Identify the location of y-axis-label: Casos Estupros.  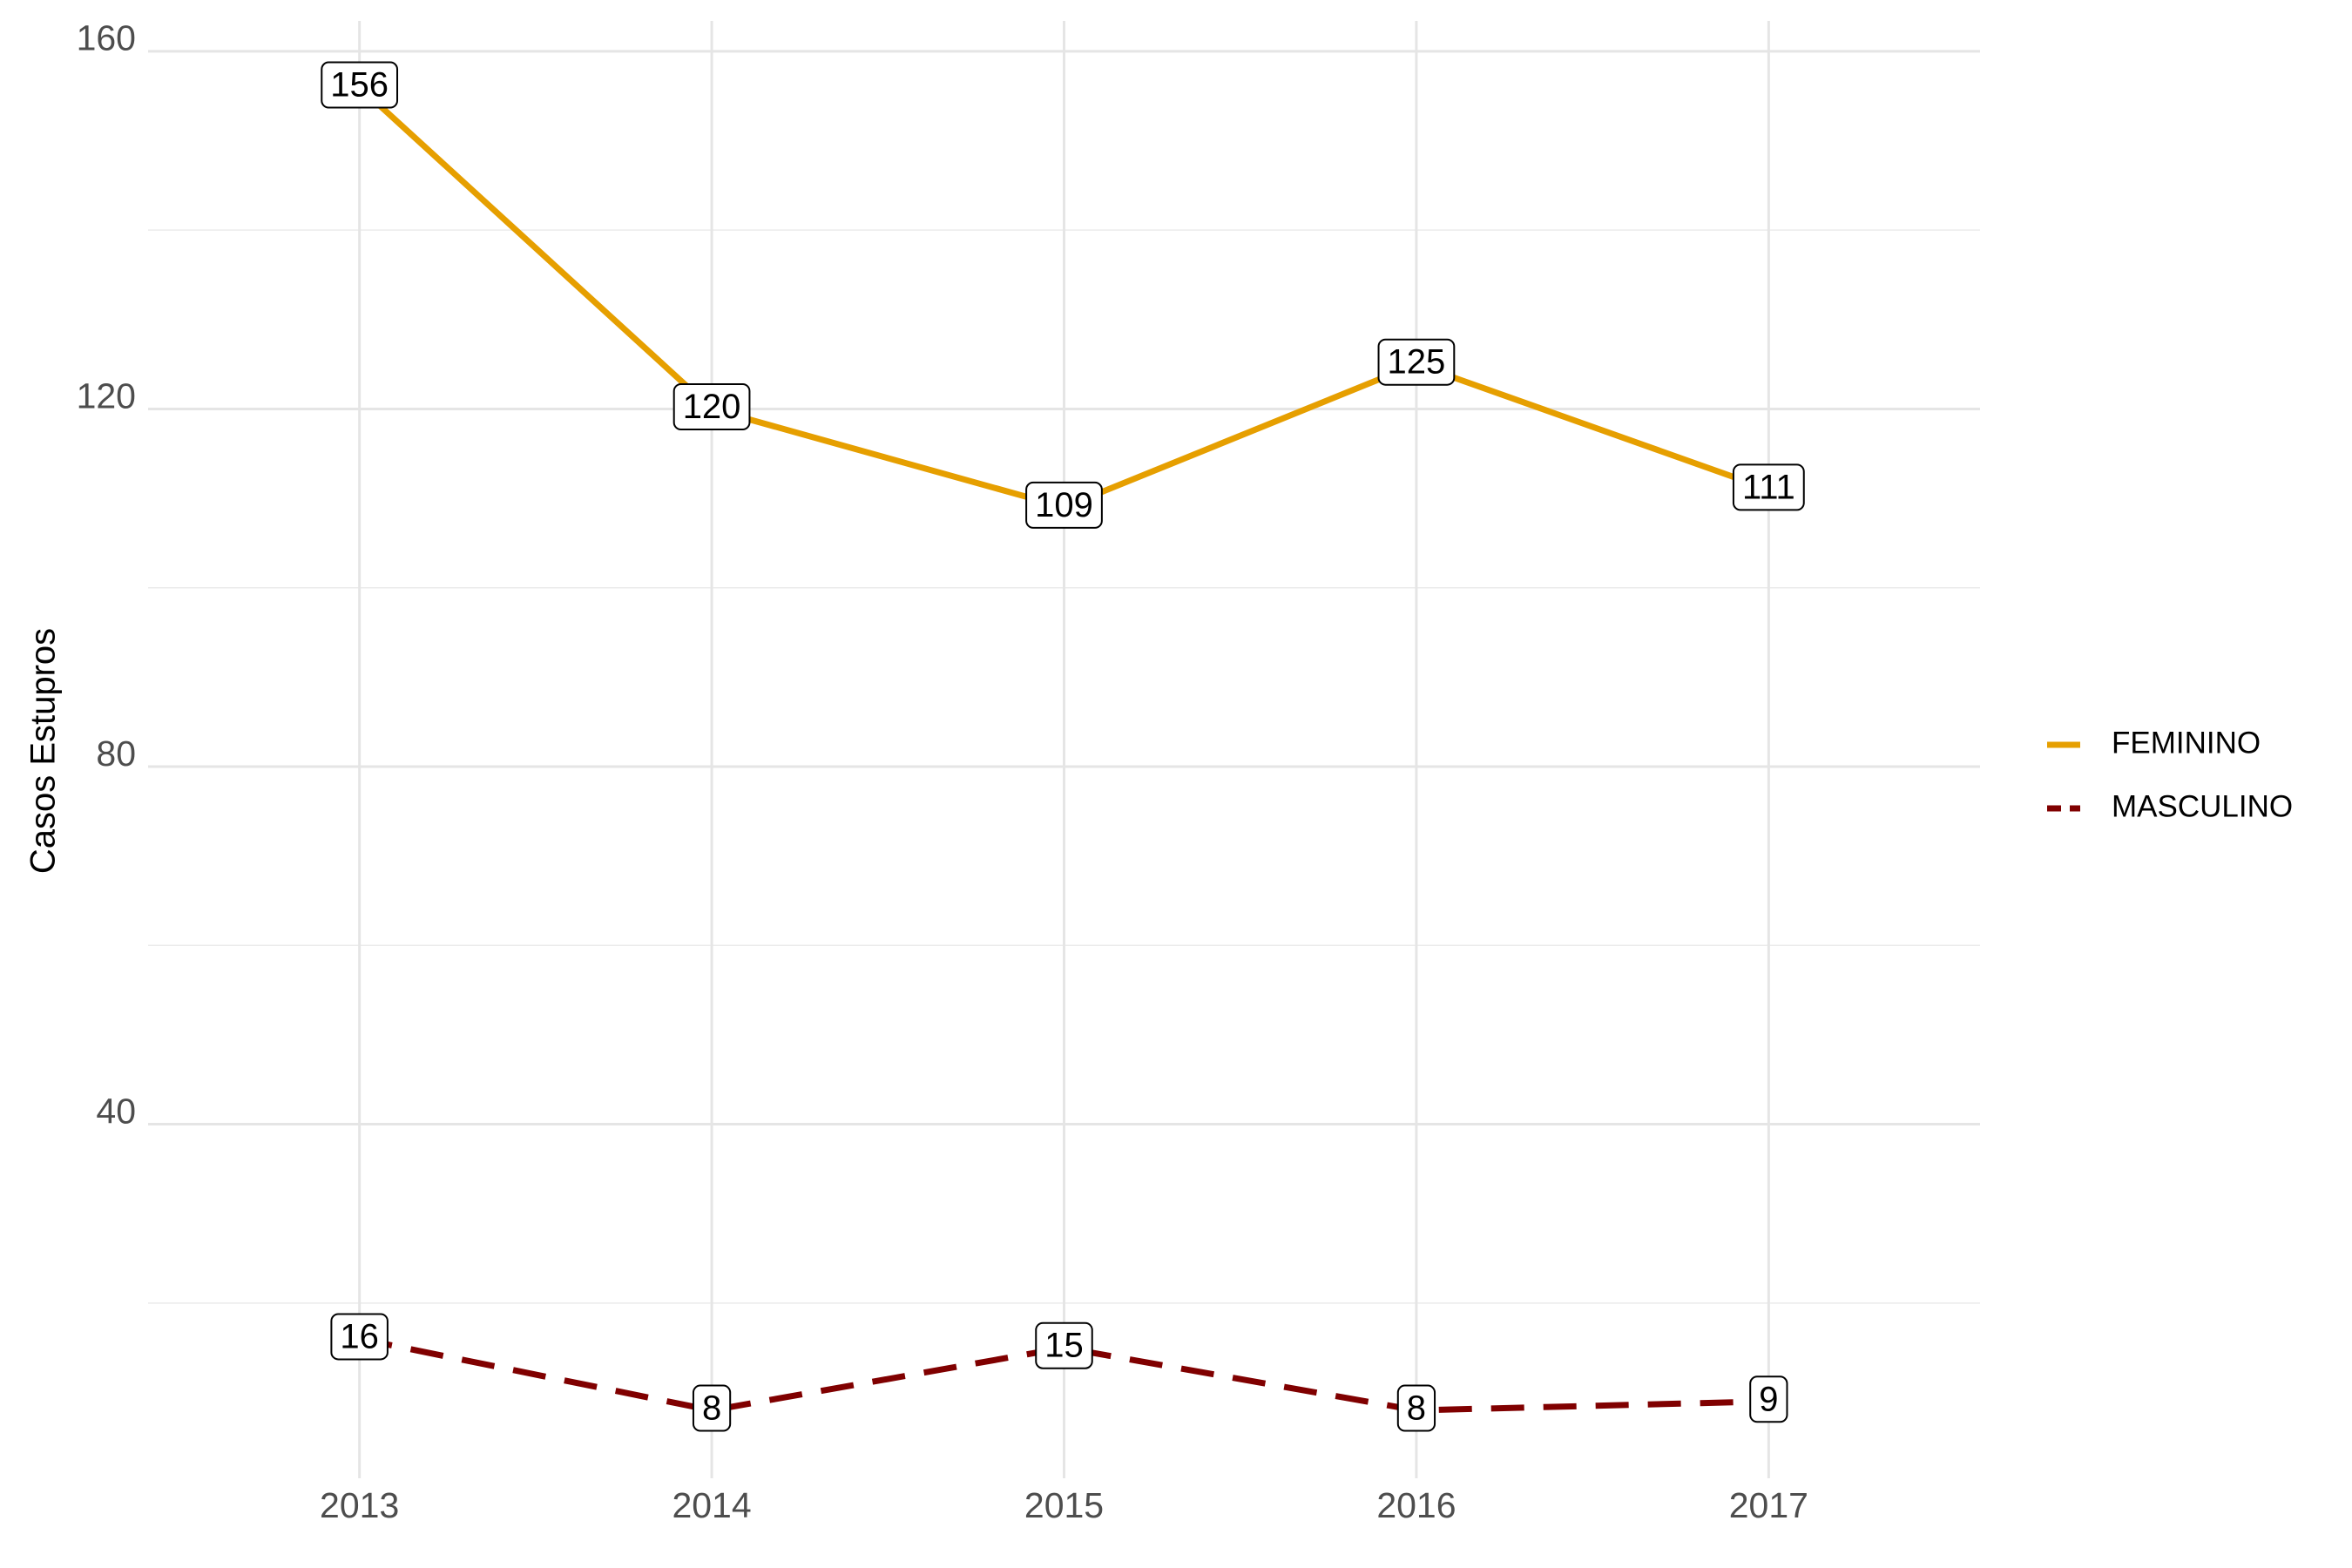
(44, 751).